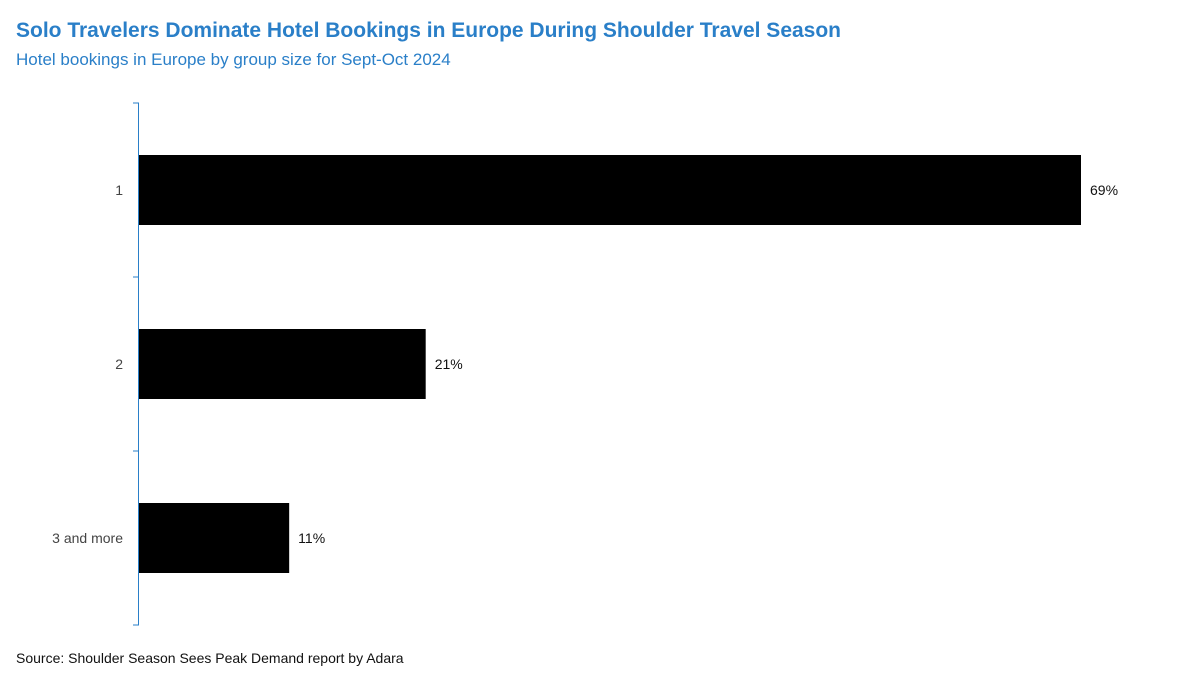 The height and width of the screenshot is (678, 1200). I want to click on data-label: 69%, so click(1104, 190).